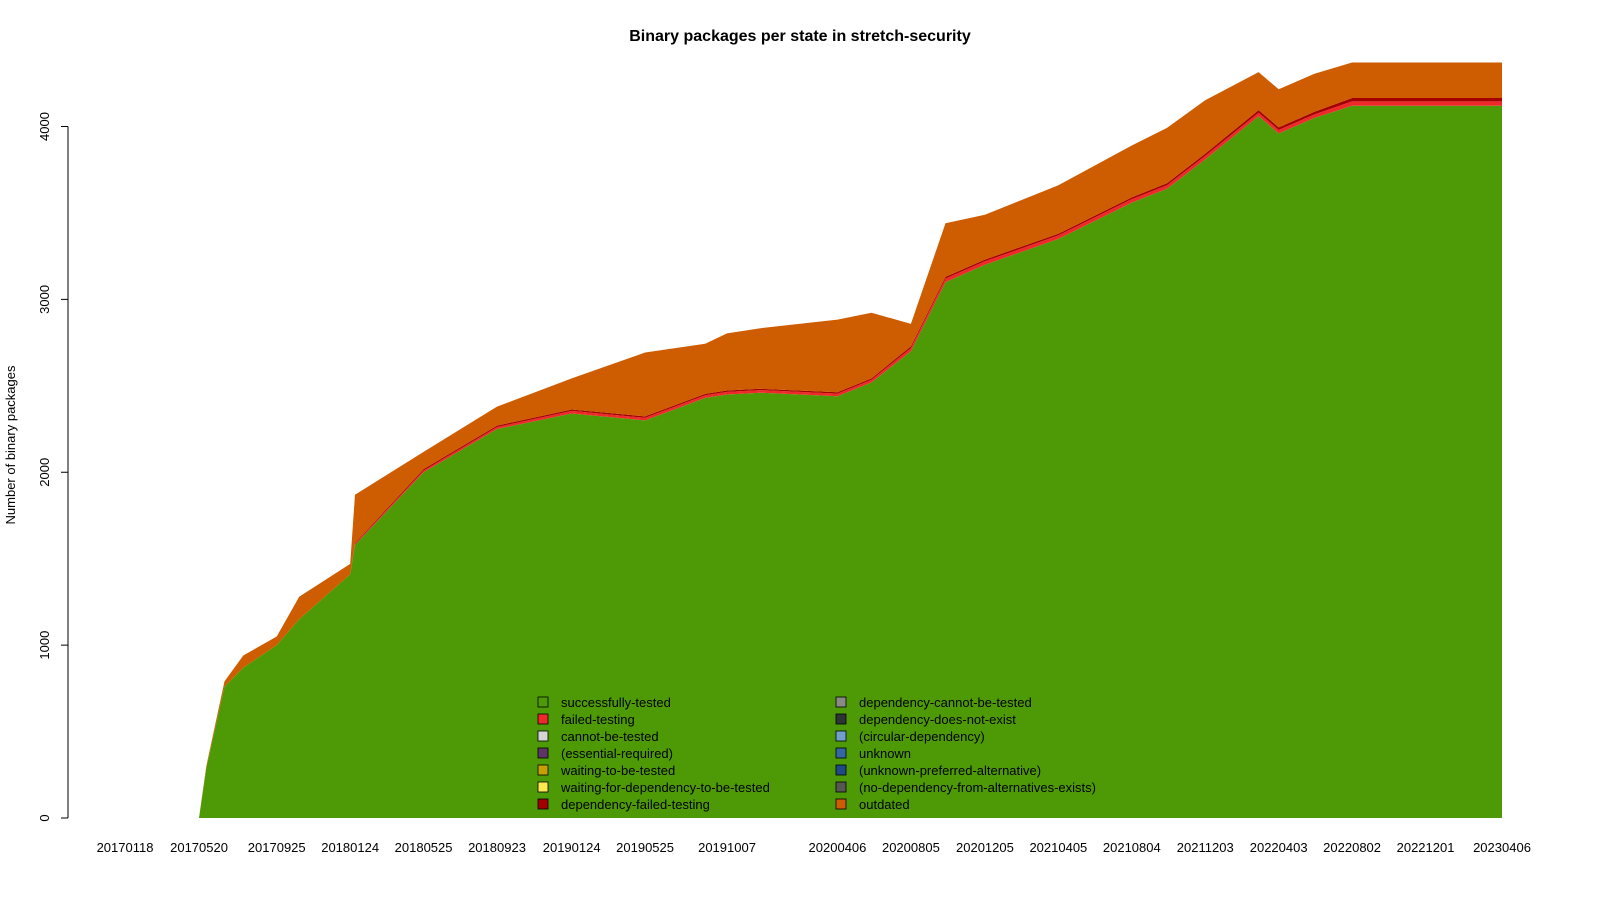  I want to click on x-tick-label: 20191007, so click(727, 847).